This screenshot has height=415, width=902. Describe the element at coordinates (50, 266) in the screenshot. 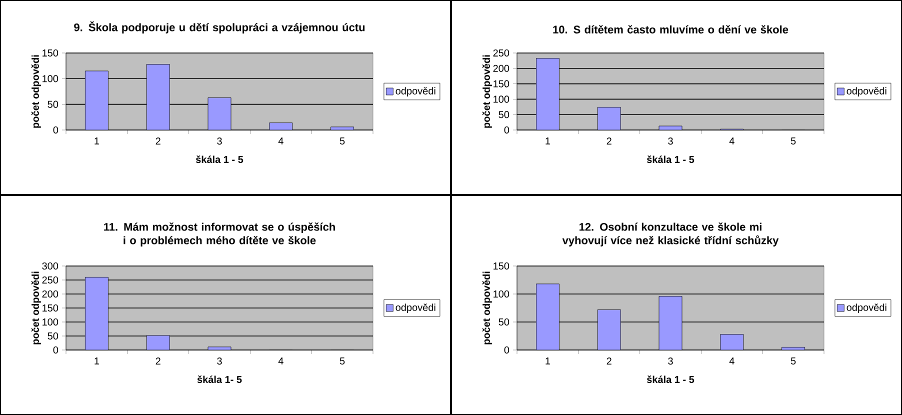

I see `y-tick-label: 300` at that location.